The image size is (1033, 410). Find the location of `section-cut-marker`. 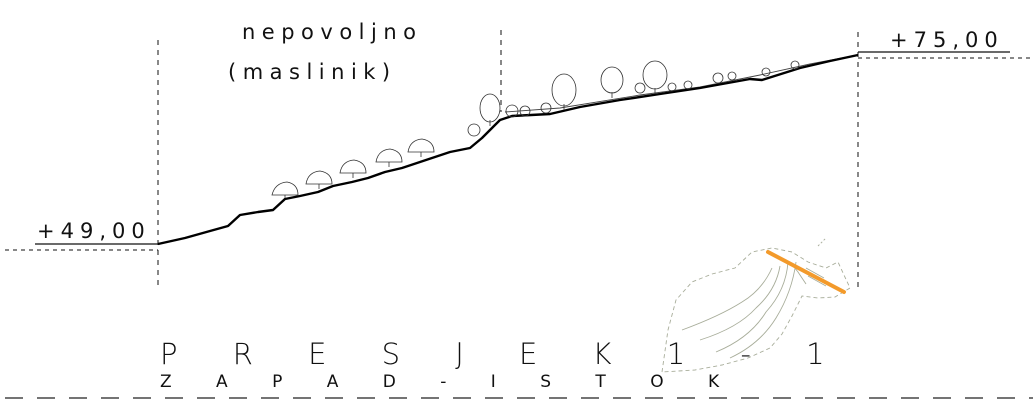

section-cut-marker is located at coordinates (806, 272).